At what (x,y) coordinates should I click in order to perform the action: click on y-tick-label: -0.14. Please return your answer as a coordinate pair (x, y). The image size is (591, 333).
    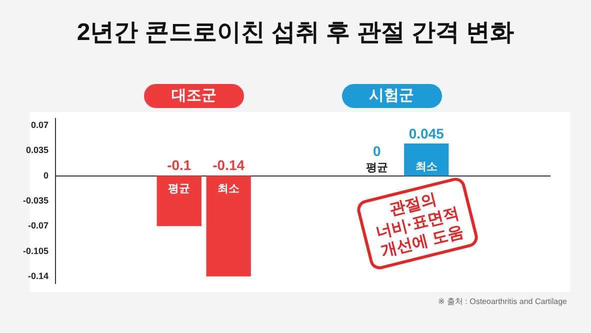
    Looking at the image, I should click on (38, 275).